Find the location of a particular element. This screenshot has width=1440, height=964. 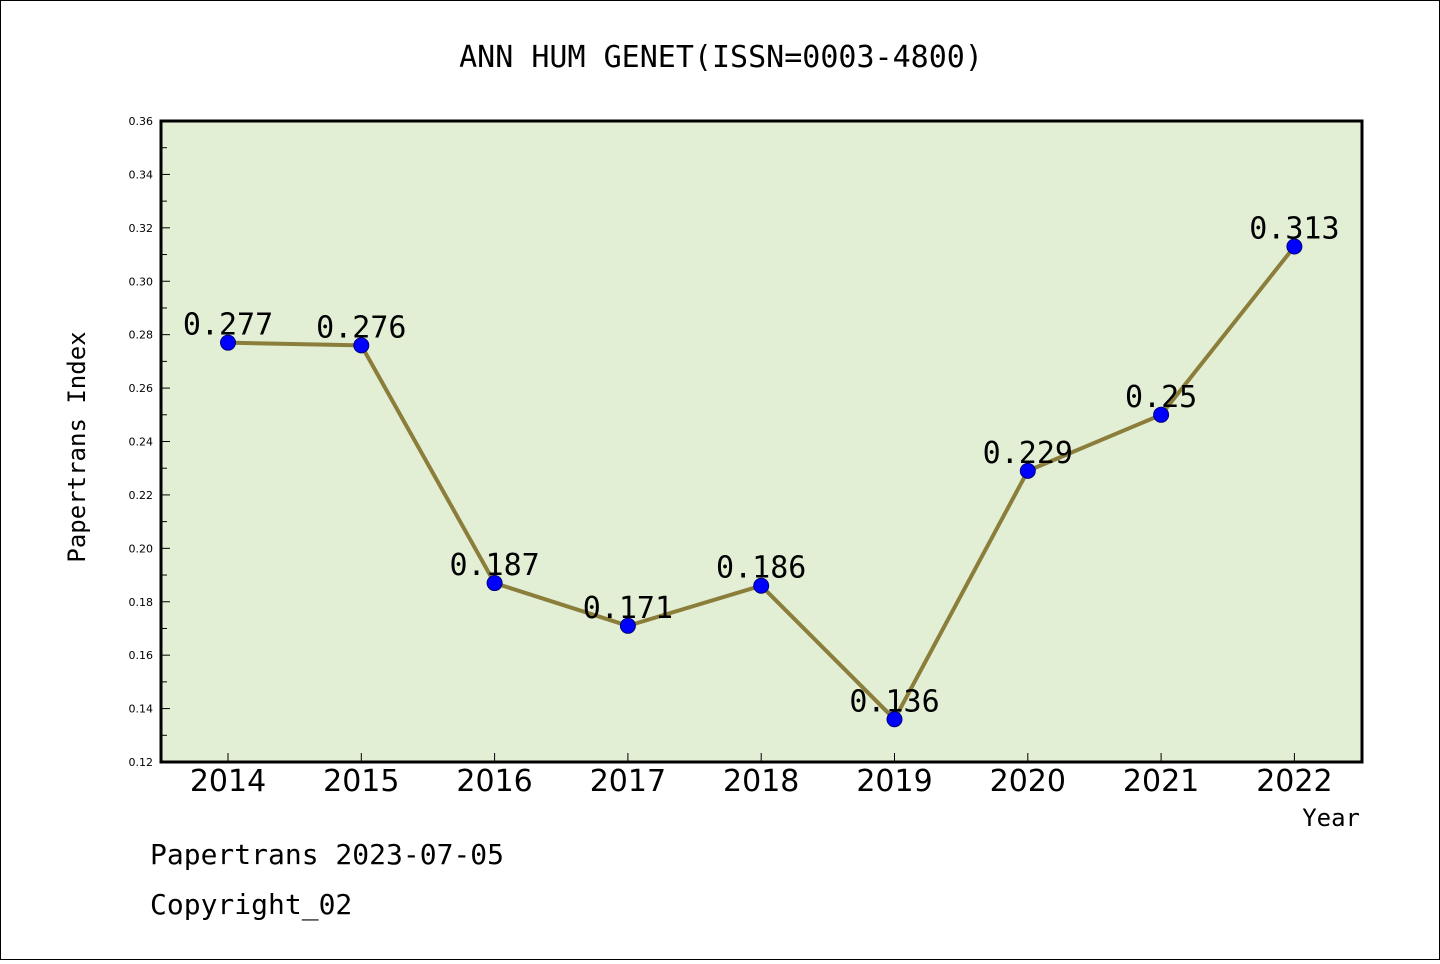

y-tick-label: 0.22 is located at coordinates (141, 495).